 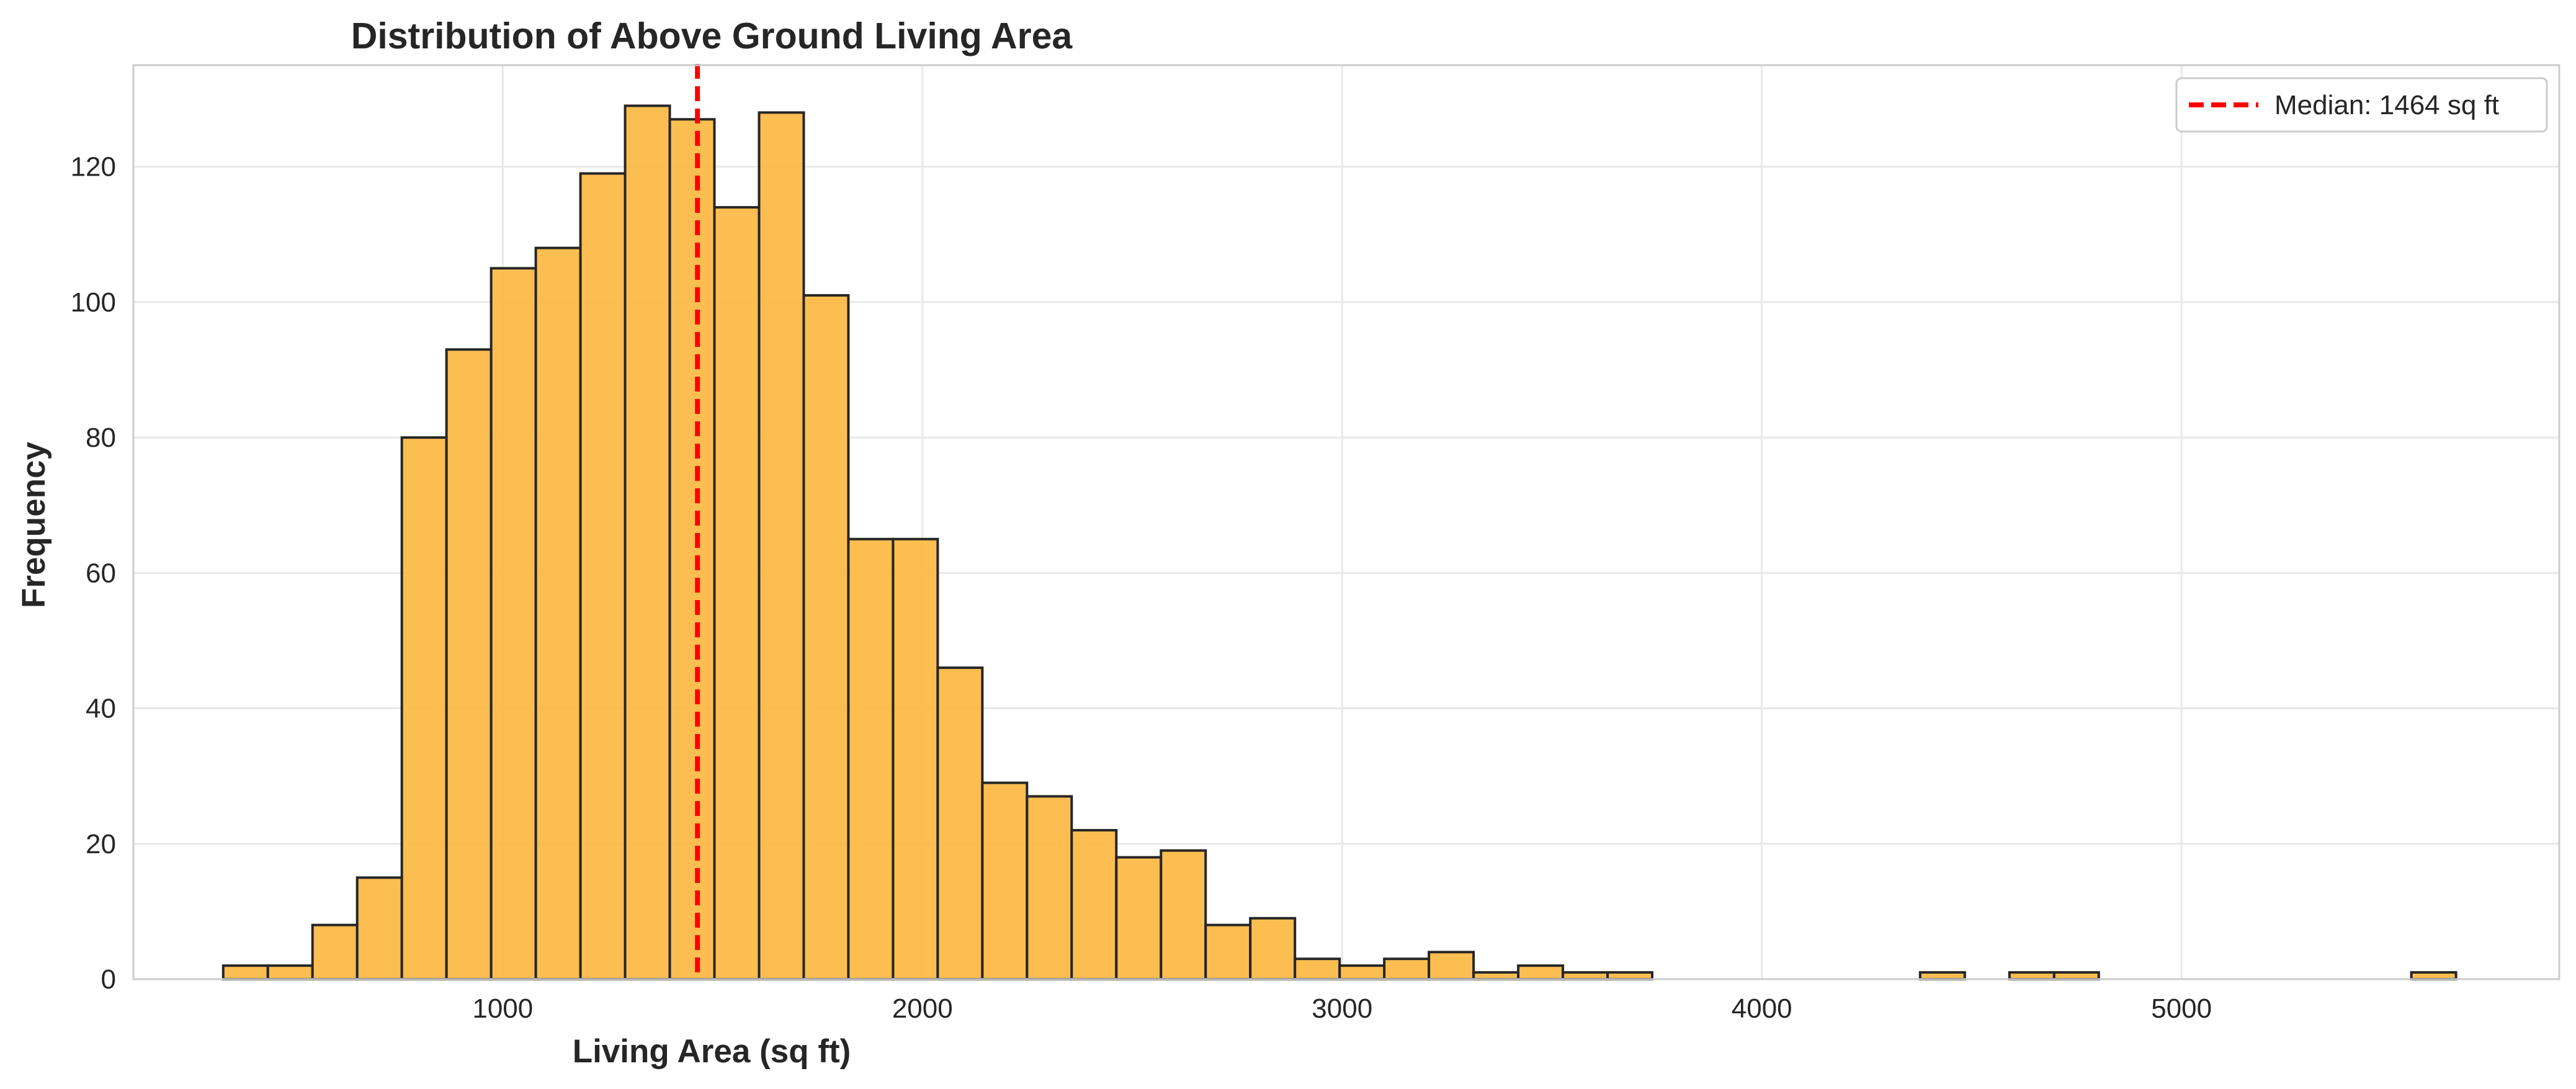 I want to click on y-tick-label: 100, so click(x=93, y=302).